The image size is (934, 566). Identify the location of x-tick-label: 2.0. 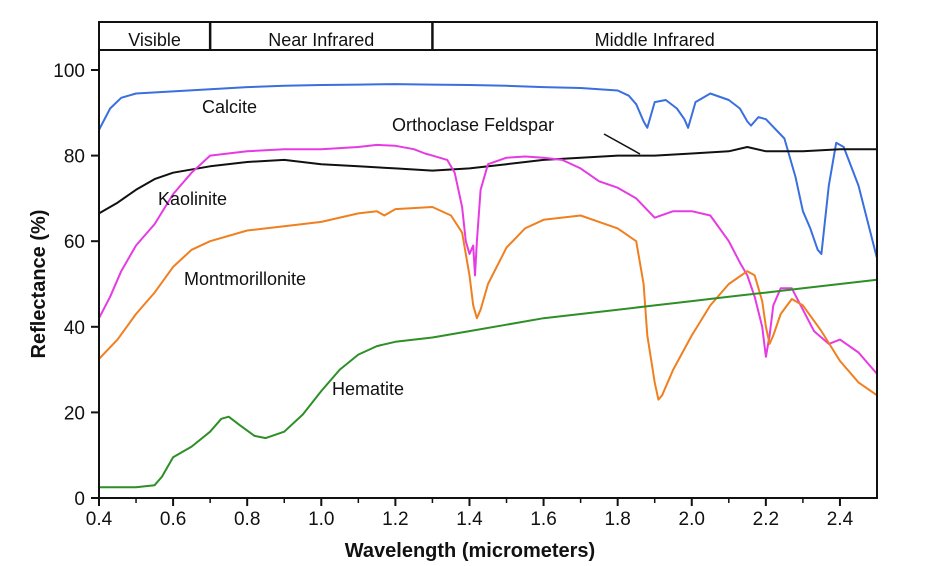
(692, 519).